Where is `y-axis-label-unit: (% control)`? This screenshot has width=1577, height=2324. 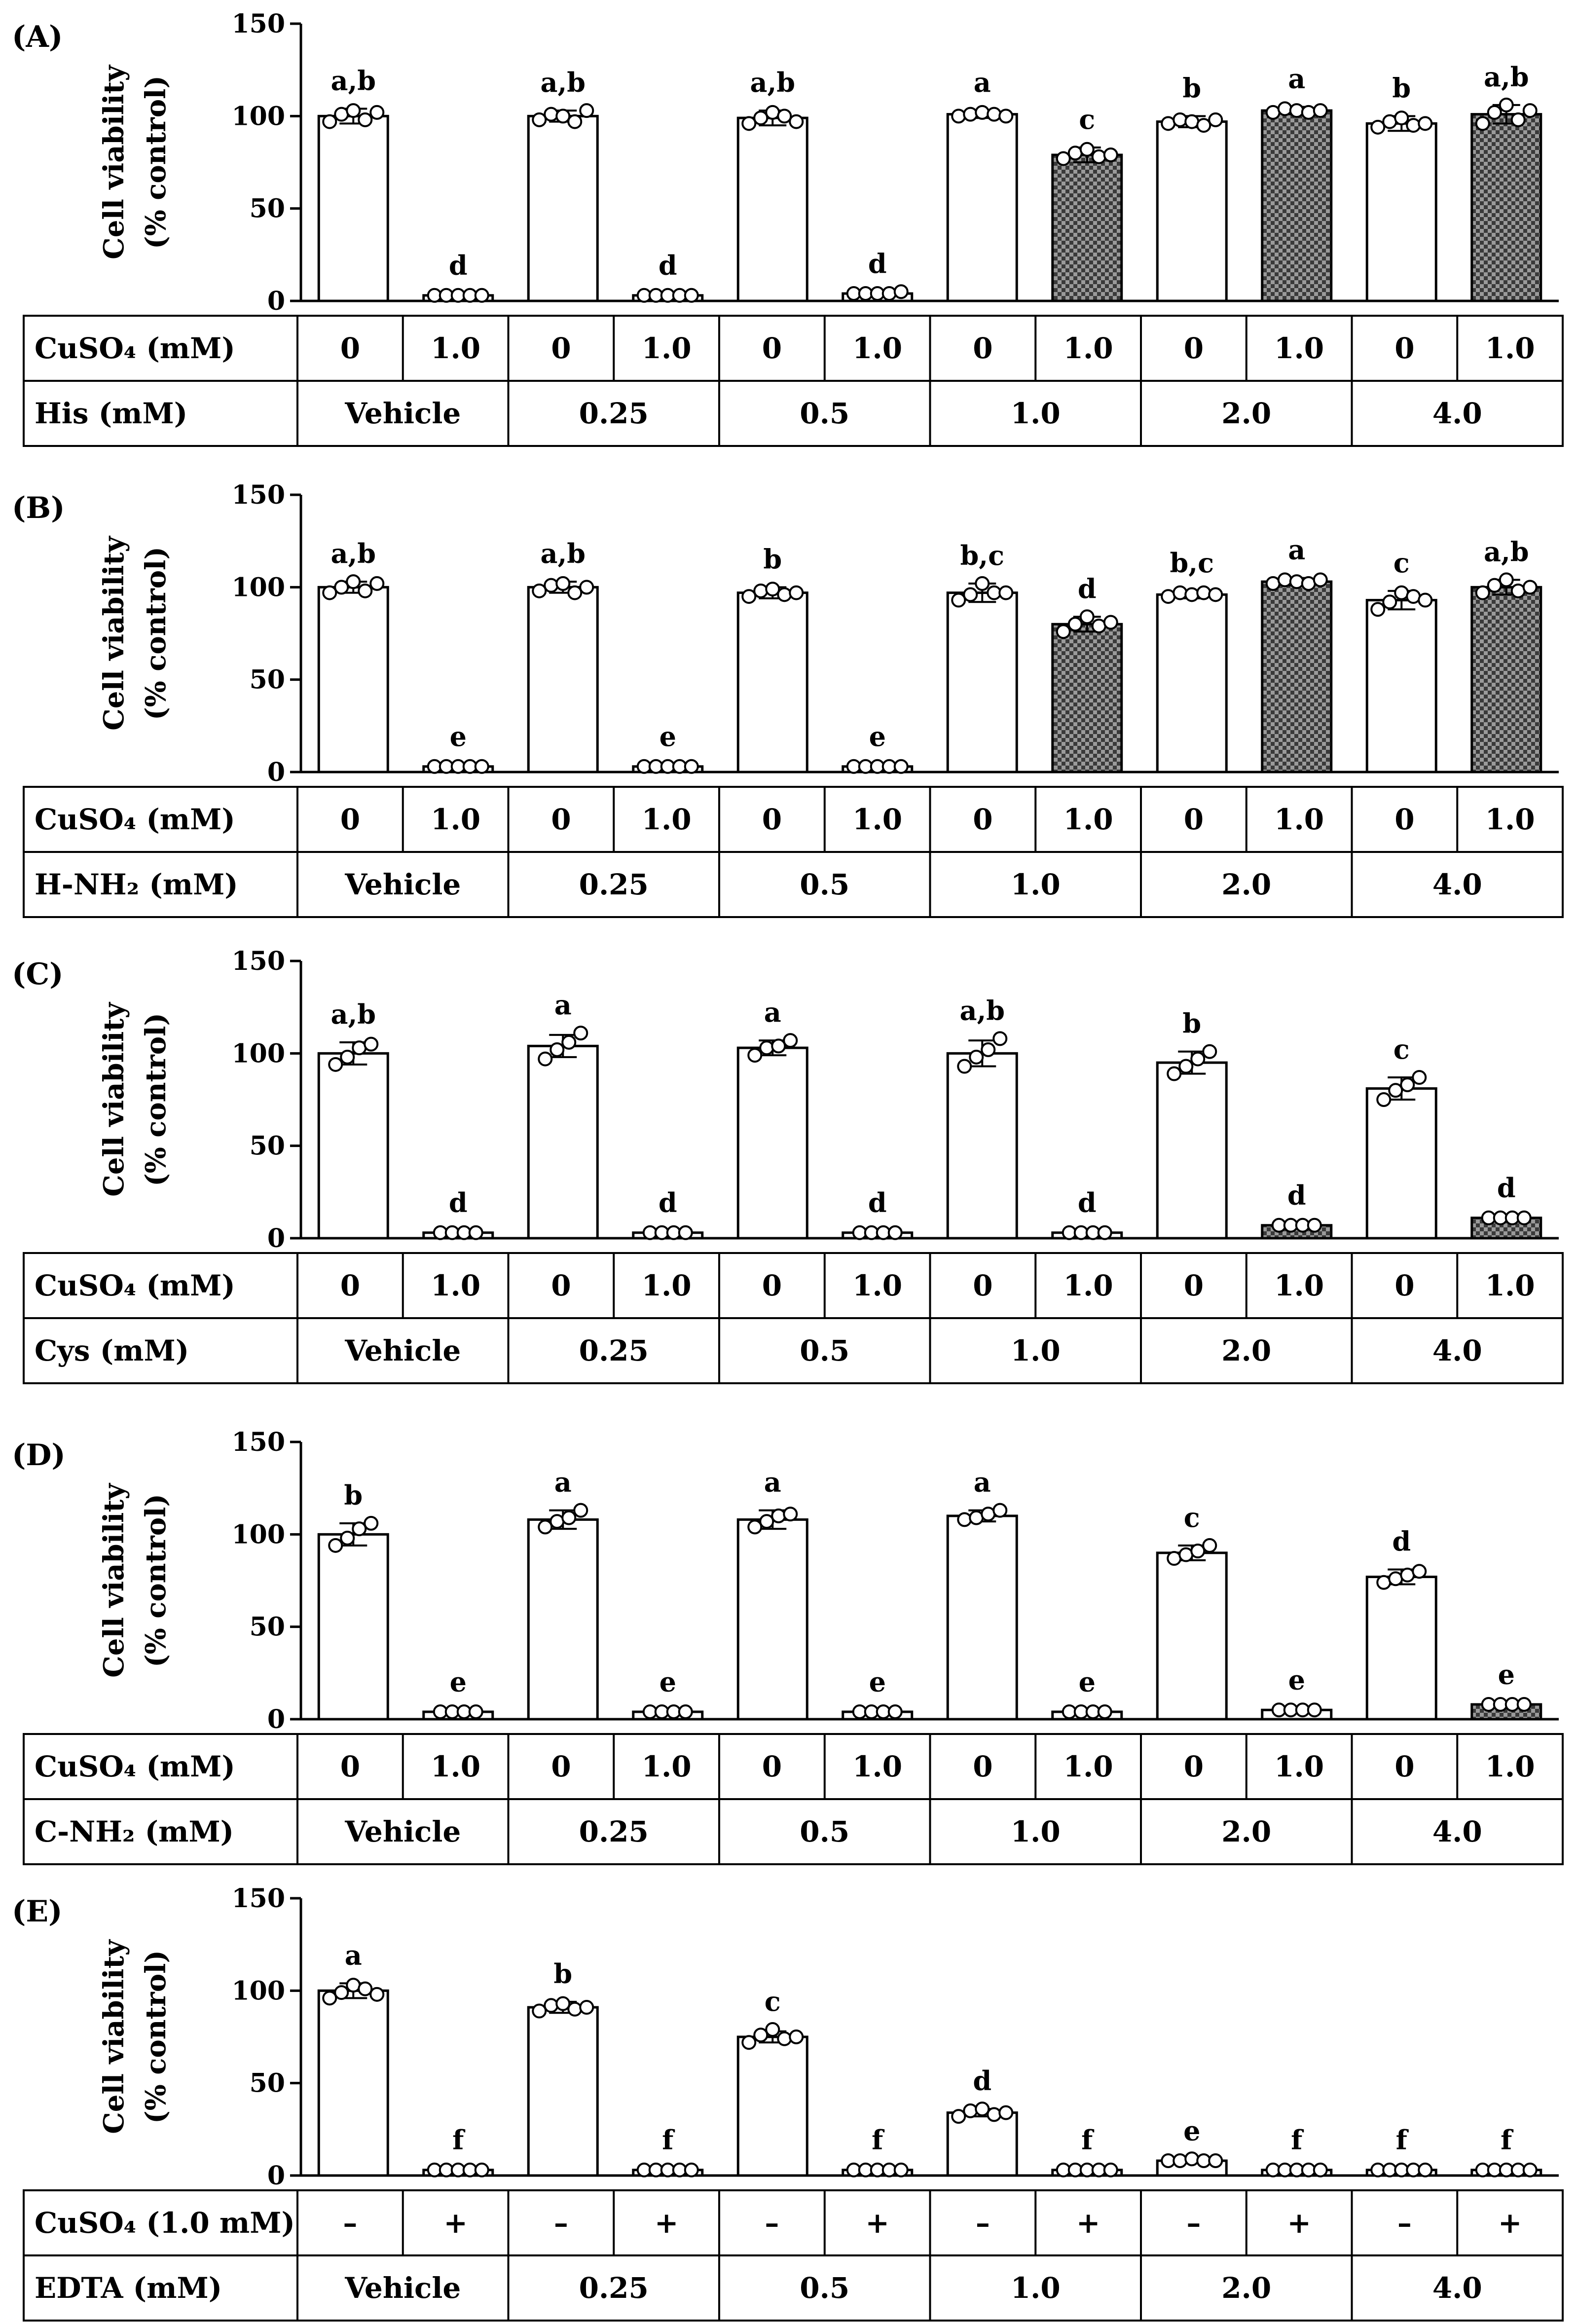
y-axis-label-unit: (% control) is located at coordinates (156, 633).